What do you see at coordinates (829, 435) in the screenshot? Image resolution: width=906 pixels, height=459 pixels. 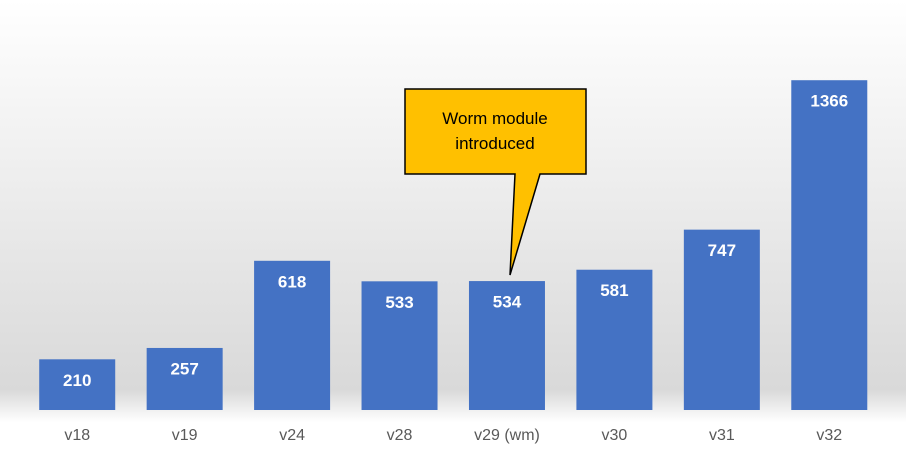 I see `x-tick-label: v32` at bounding box center [829, 435].